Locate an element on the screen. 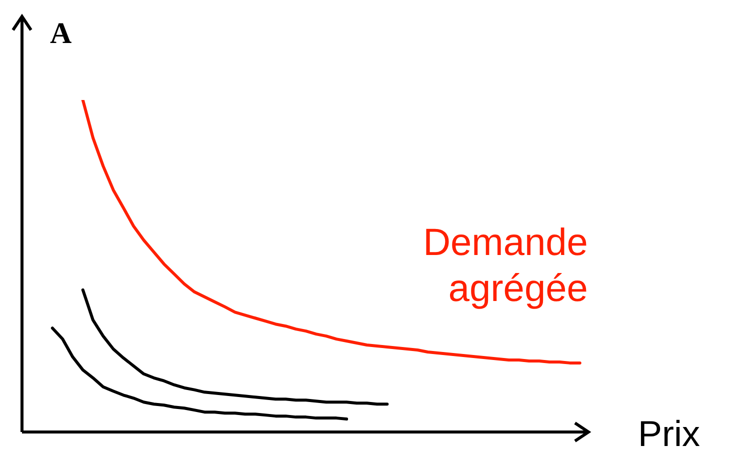 The image size is (737, 452). x-axis-title: Prix is located at coordinates (669, 432).